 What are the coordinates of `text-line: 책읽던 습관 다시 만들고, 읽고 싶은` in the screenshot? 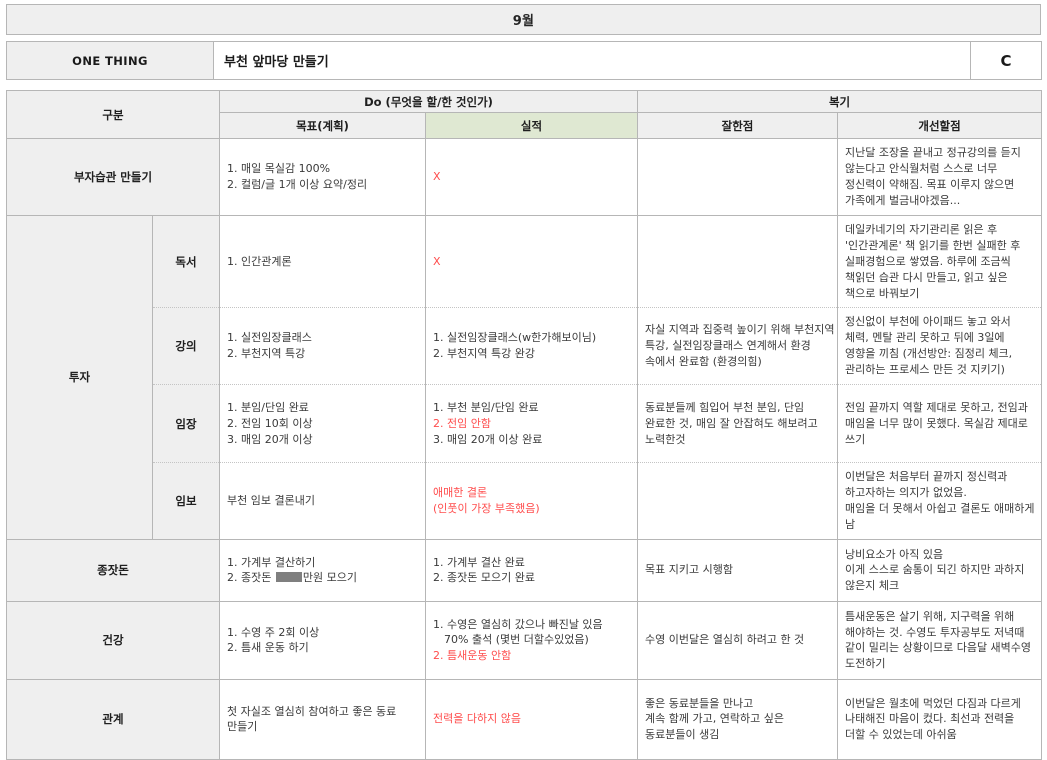 It's located at (926, 277).